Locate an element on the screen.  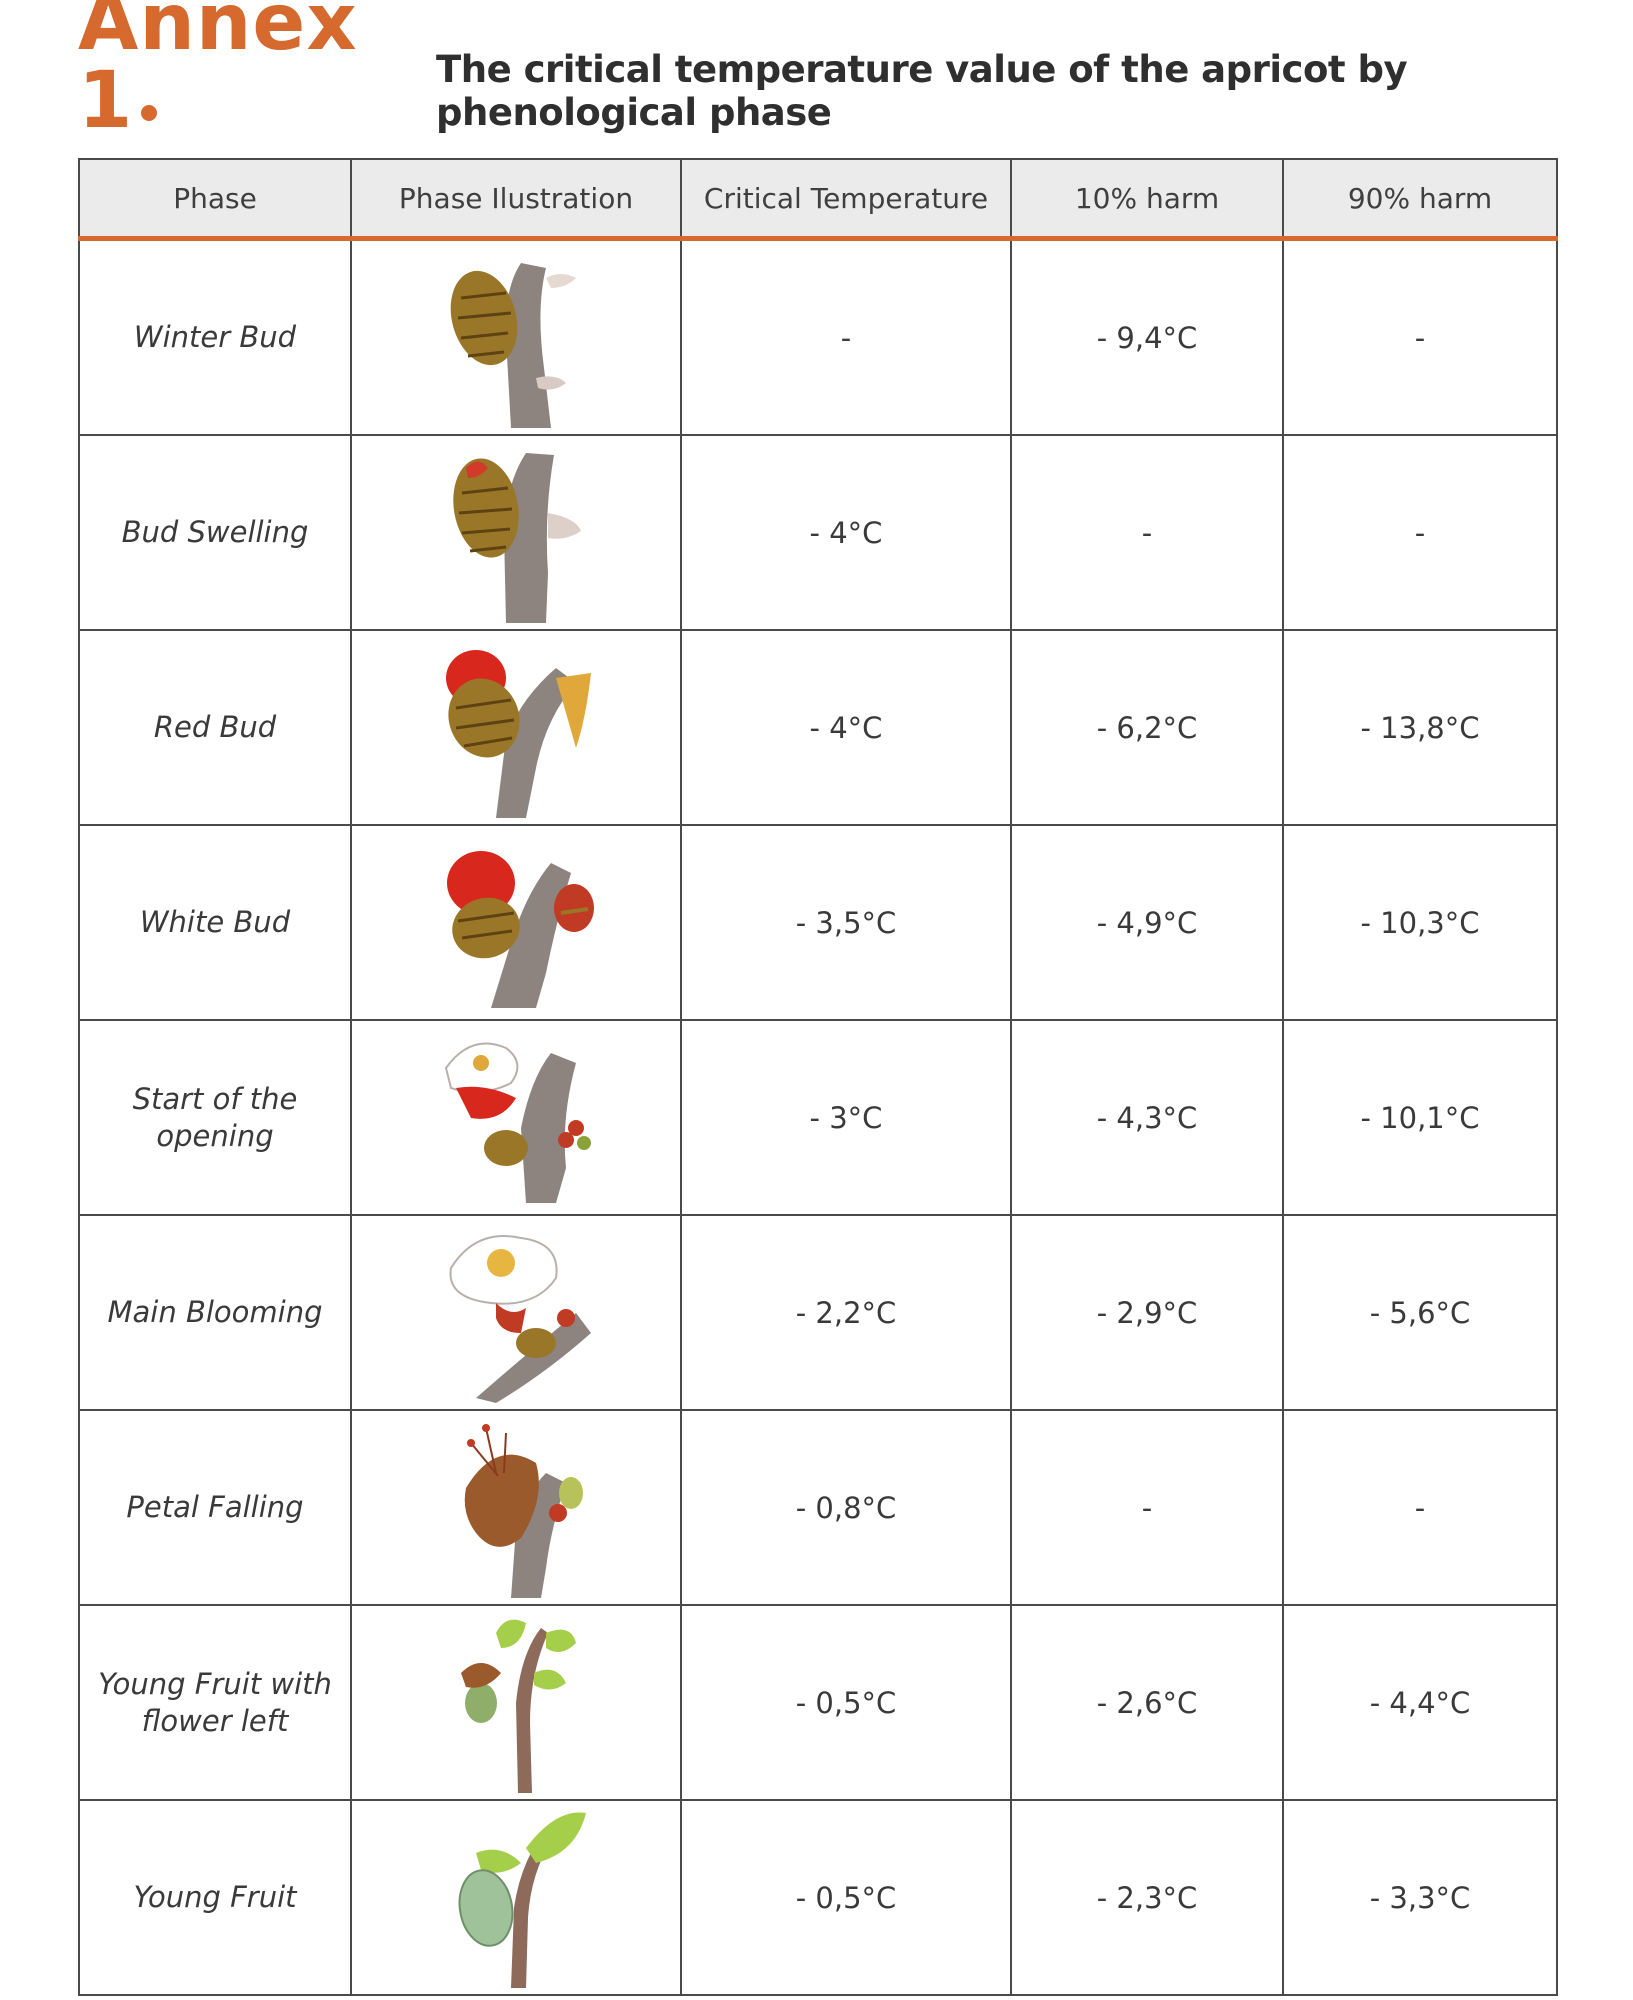
harm-90-cell: - 3,3°C is located at coordinates (1420, 1897).